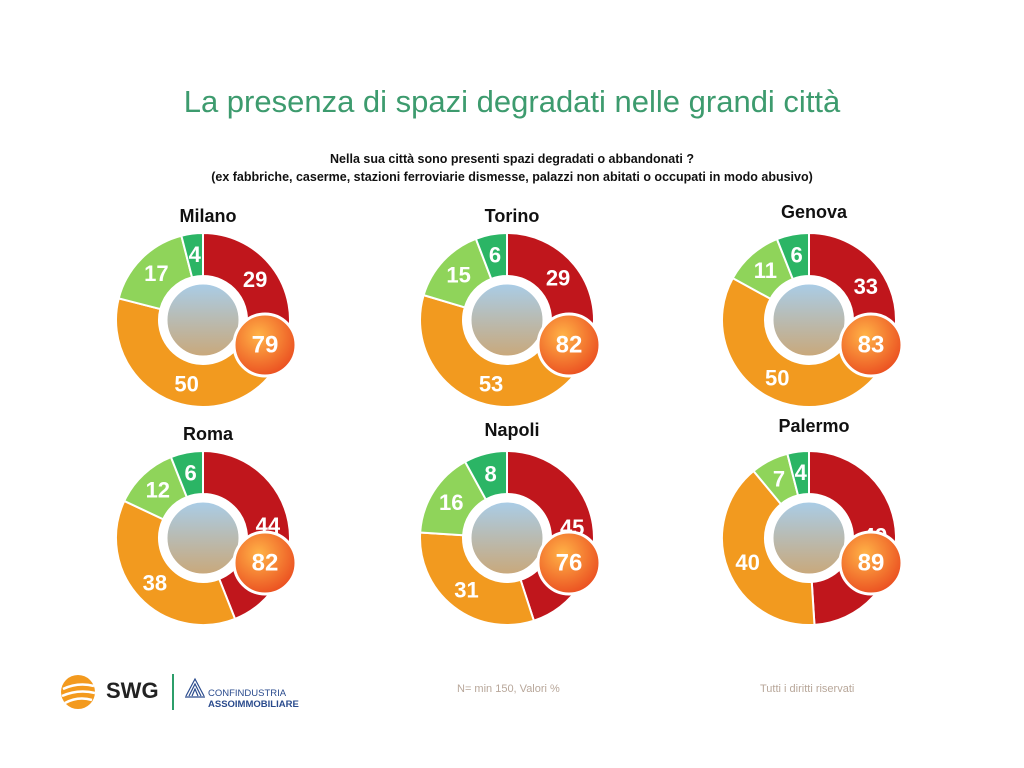  What do you see at coordinates (779, 479) in the screenshot?
I see `segment-value-pochi: 7` at bounding box center [779, 479].